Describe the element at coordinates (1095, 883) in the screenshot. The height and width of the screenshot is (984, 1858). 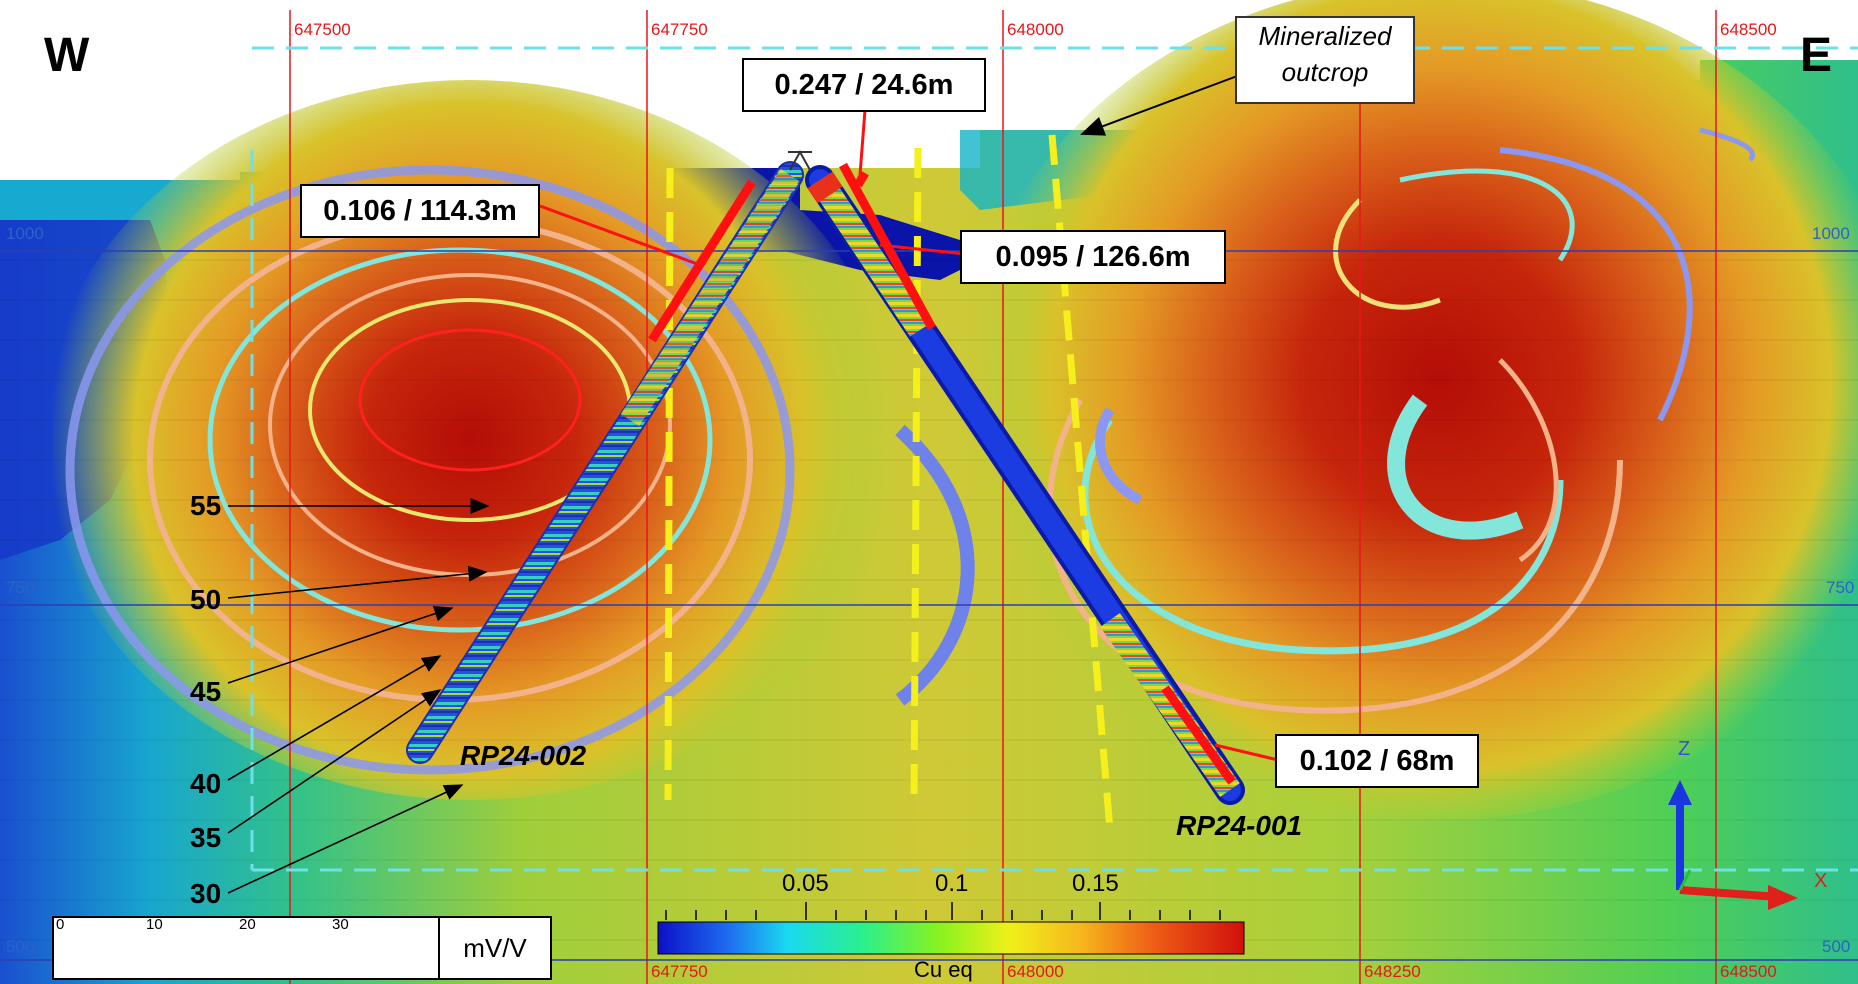
I see `cu-tick-015: 0.15` at that location.